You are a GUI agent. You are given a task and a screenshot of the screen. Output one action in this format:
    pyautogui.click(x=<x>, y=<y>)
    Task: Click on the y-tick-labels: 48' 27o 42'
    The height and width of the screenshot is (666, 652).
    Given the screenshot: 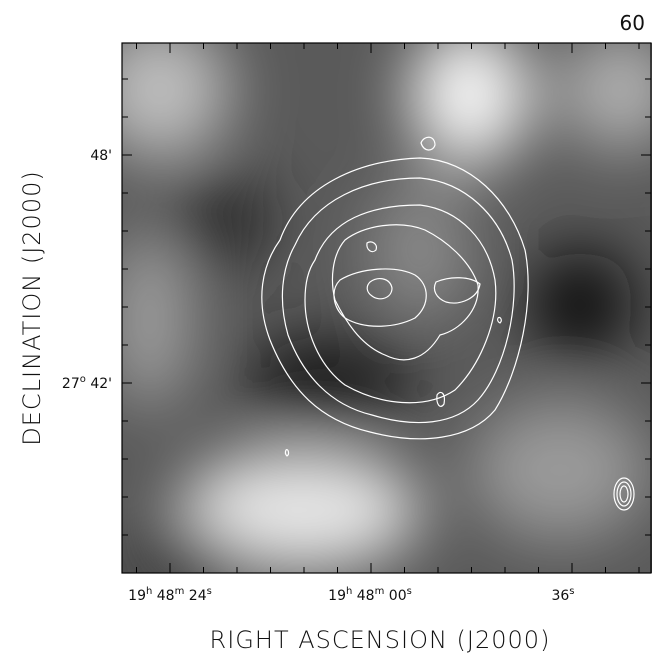 What is the action you would take?
    pyautogui.click(x=87, y=270)
    